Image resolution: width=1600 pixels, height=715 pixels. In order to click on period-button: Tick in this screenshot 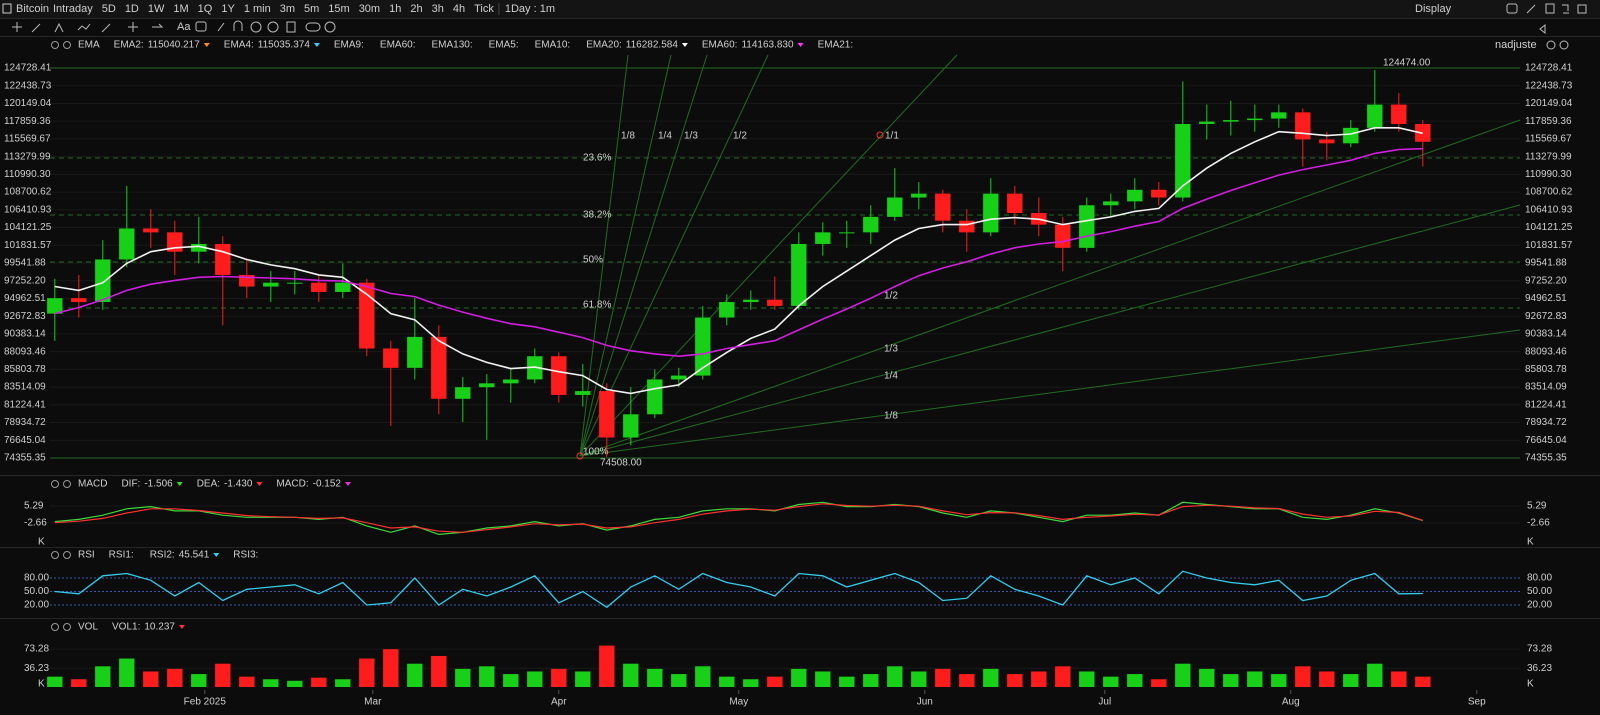, I will do `click(484, 9)`.